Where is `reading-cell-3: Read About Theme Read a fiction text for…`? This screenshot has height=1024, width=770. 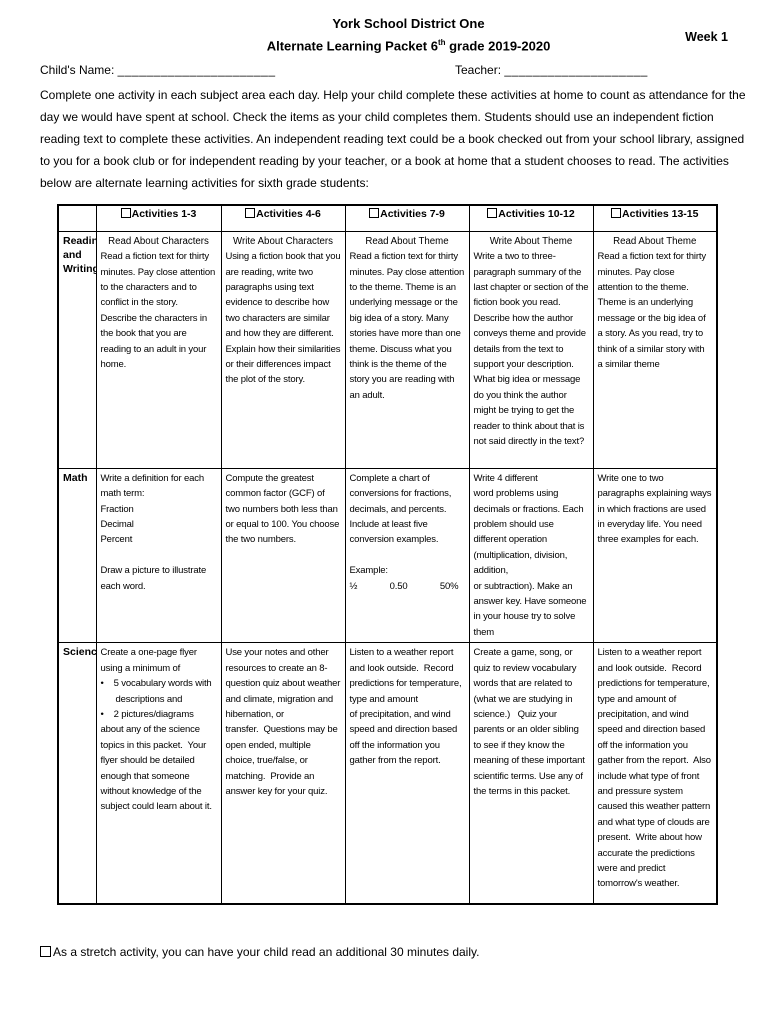 reading-cell-3: Read About Theme Read a fiction text for… is located at coordinates (407, 349).